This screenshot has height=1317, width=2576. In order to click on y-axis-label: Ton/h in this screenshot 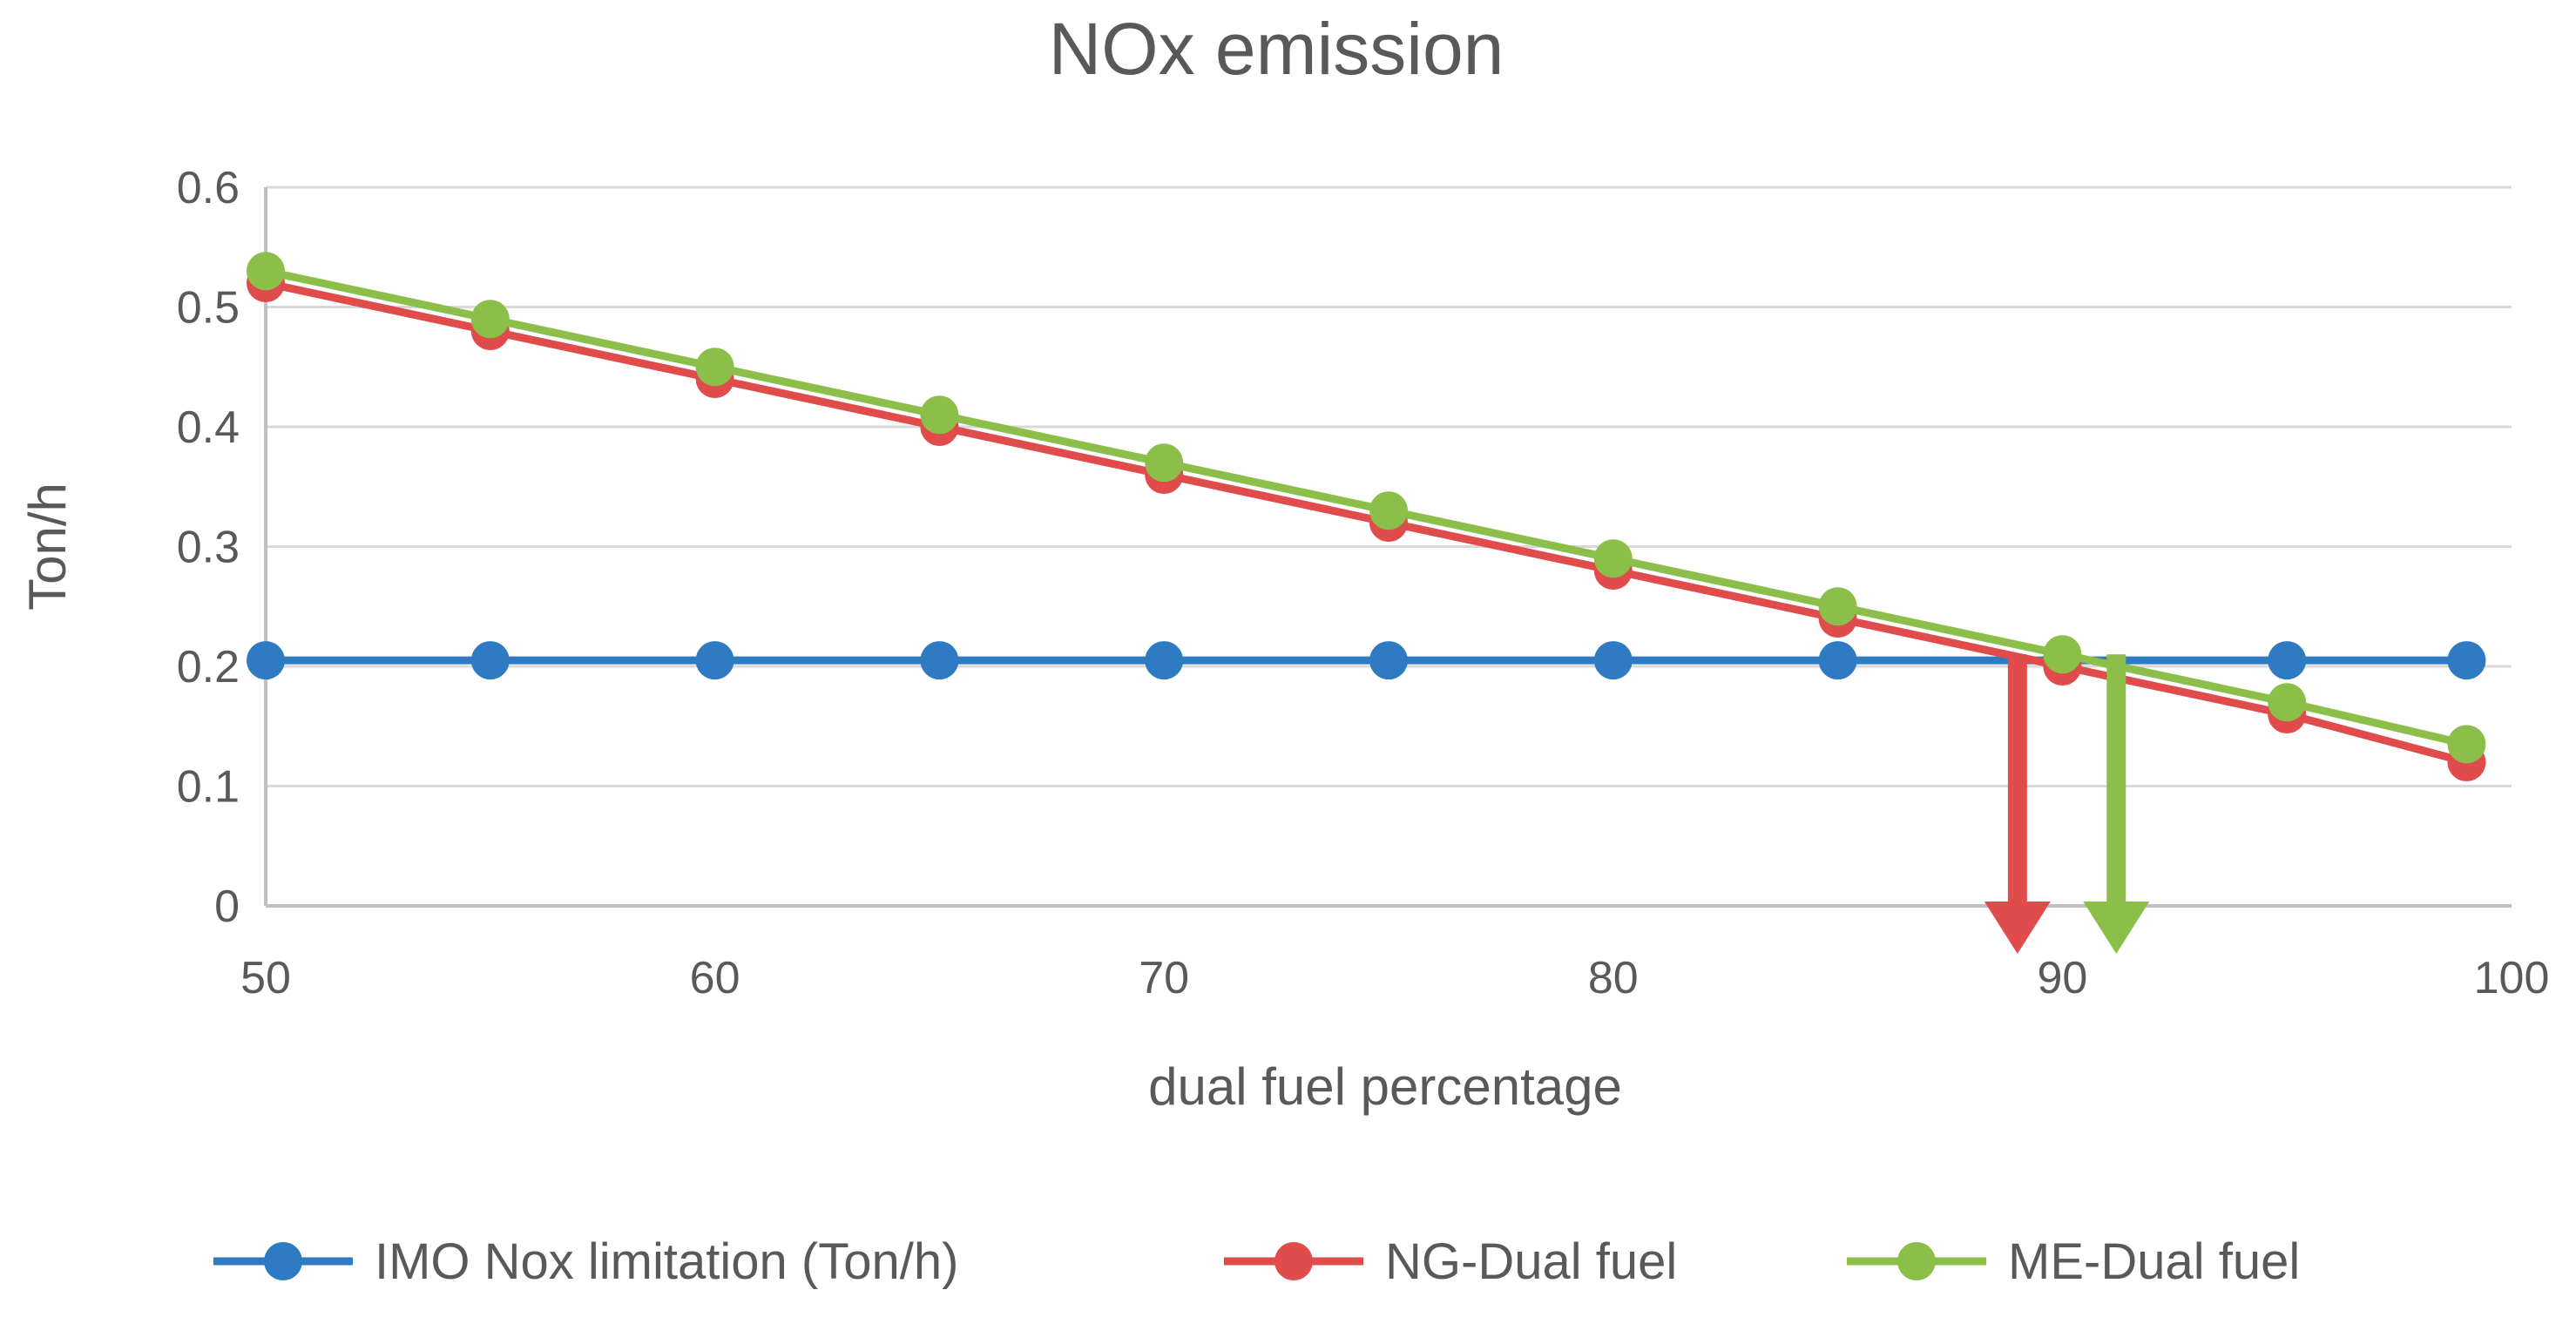, I will do `click(47, 547)`.